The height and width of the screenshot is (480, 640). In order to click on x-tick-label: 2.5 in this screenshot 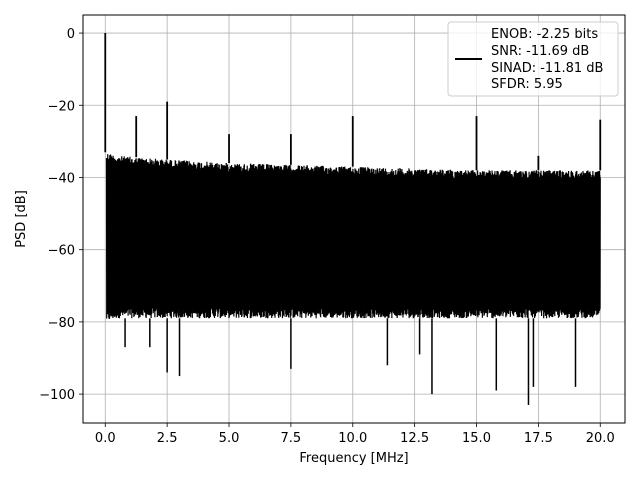, I will do `click(167, 438)`.